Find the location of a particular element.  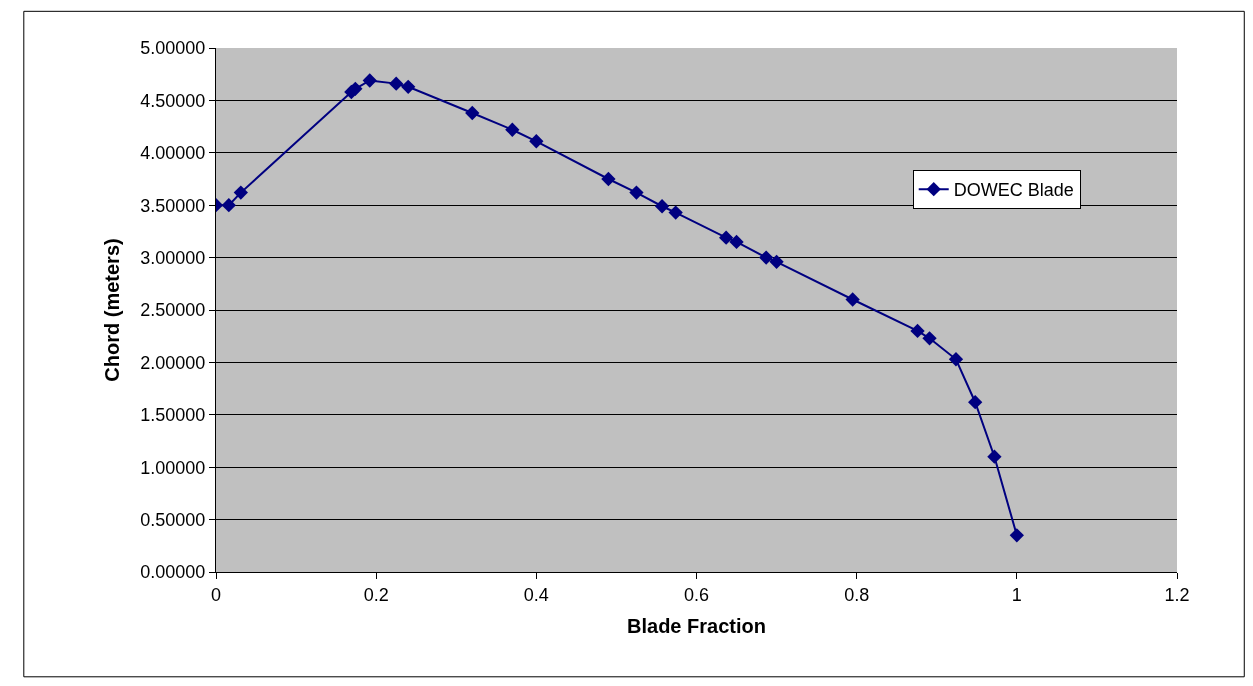

y-tick-label: 1.00000 is located at coordinates (173, 467).